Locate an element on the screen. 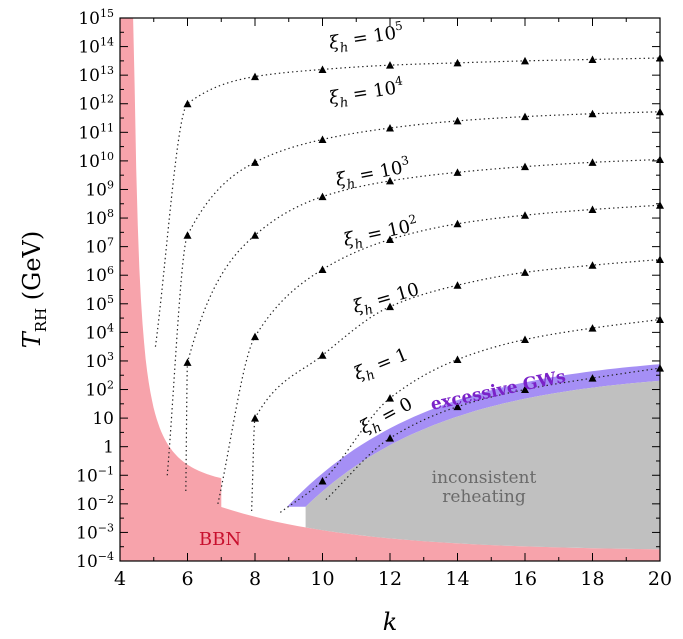 The width and height of the screenshot is (683, 639). y-tick-label: 10¹² is located at coordinates (96, 104).